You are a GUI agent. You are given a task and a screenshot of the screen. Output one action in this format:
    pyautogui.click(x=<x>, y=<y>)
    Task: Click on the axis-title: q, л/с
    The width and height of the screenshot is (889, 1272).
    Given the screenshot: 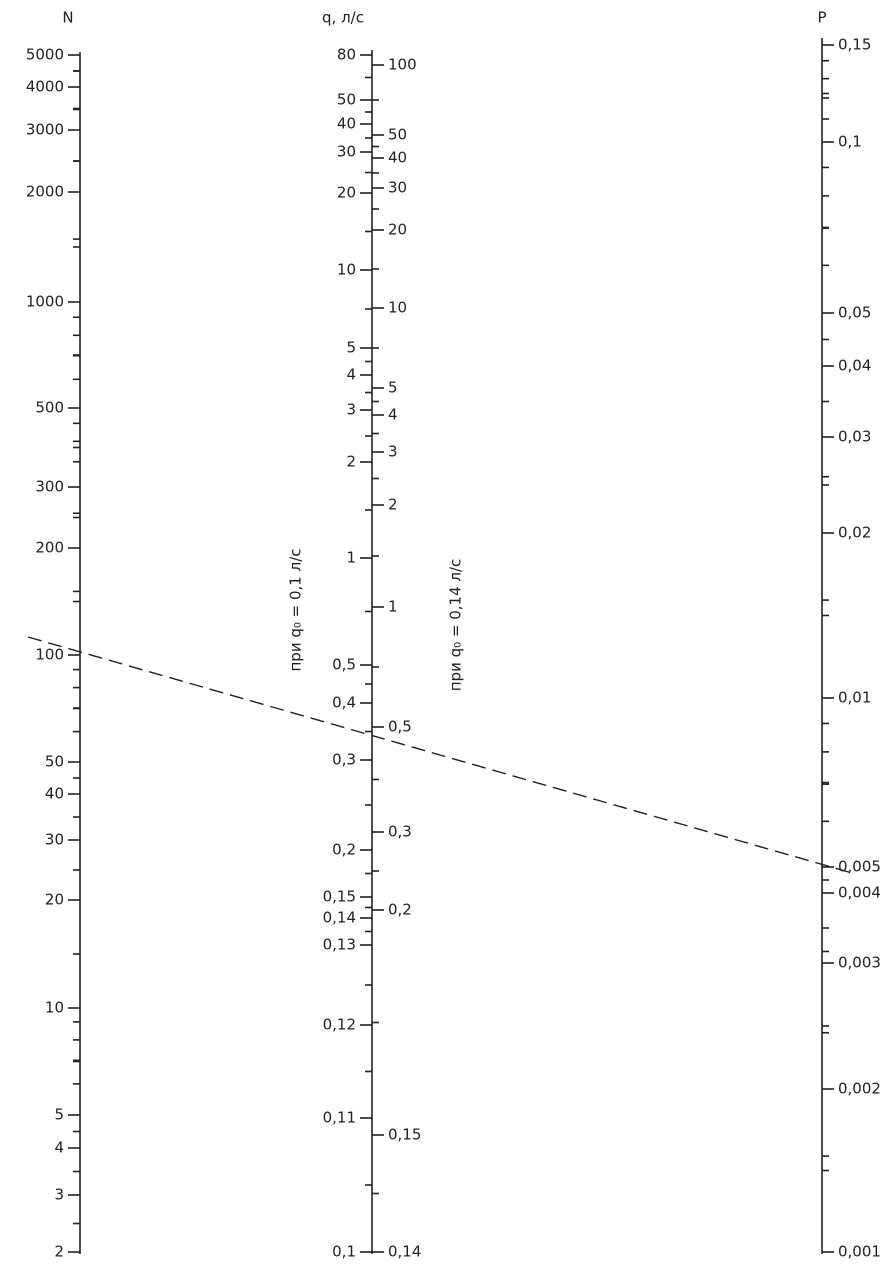 What is the action you would take?
    pyautogui.click(x=343, y=18)
    